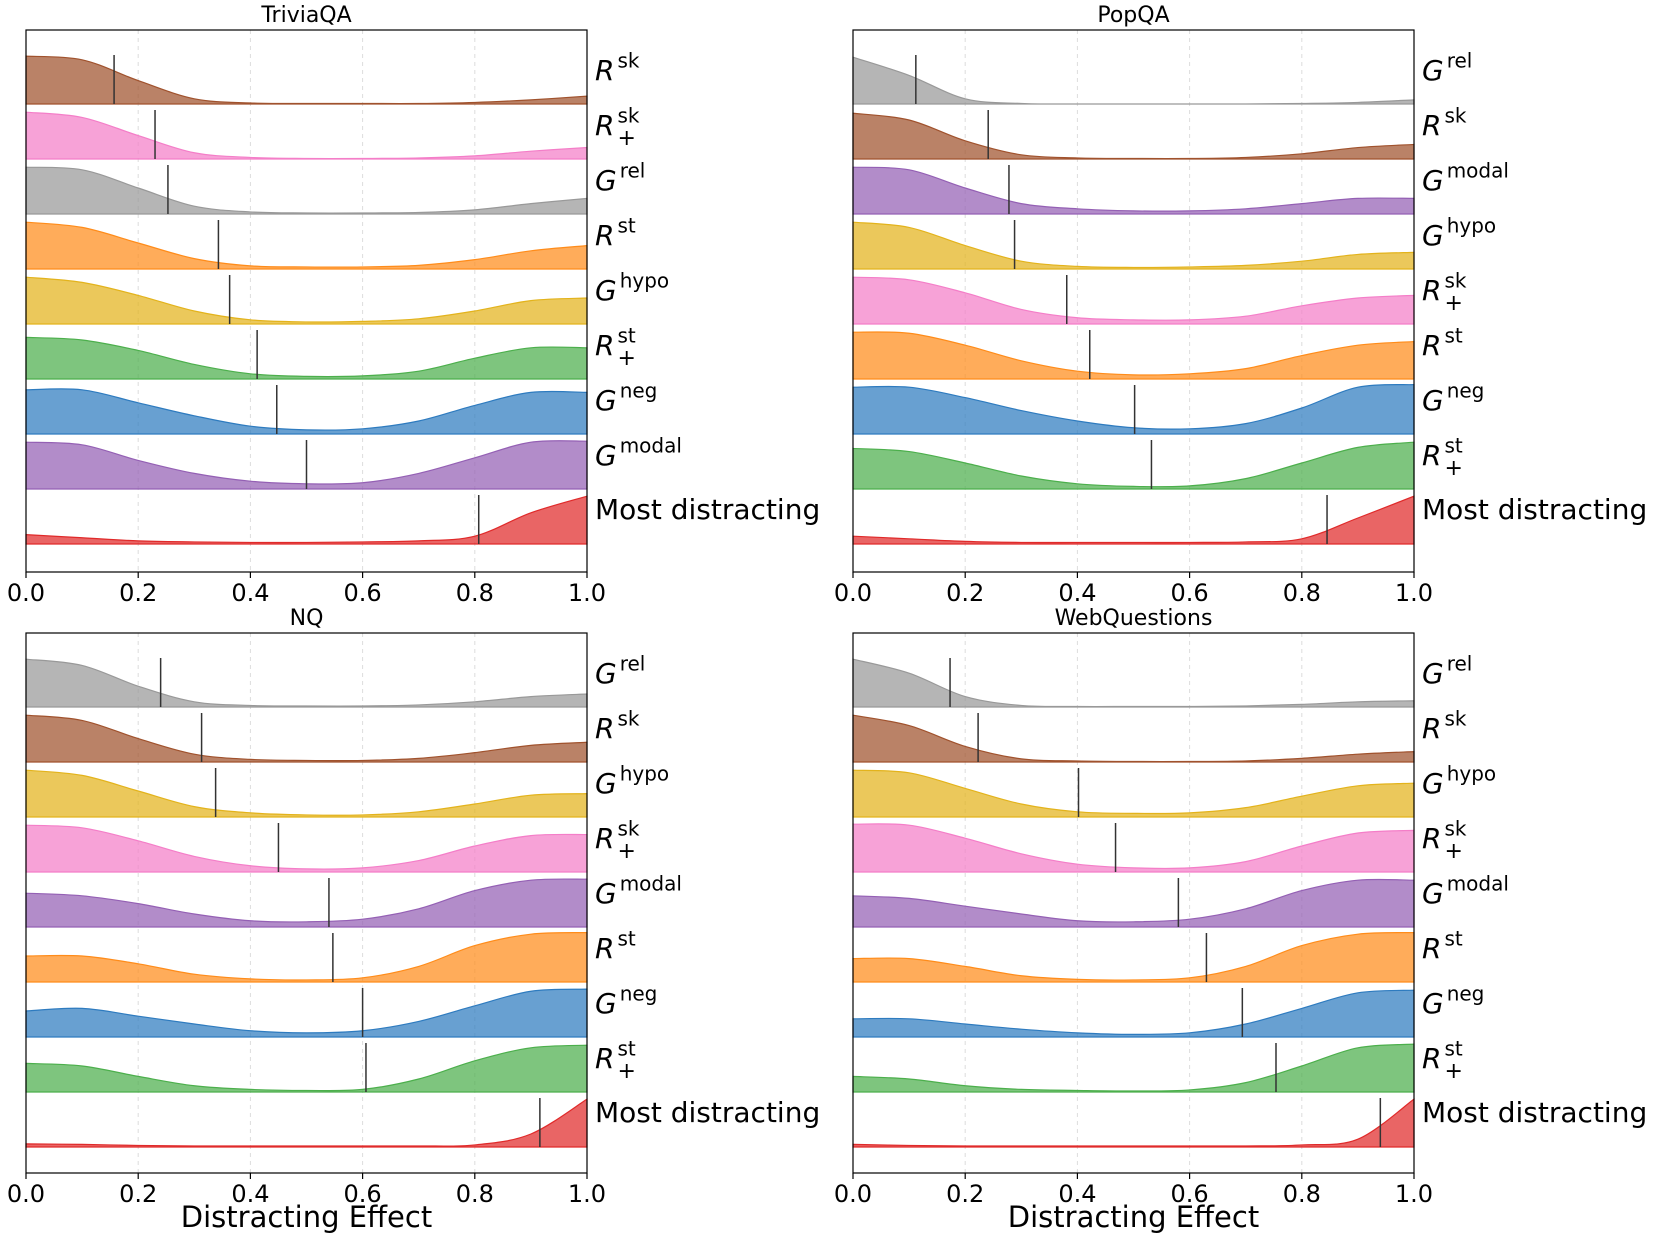 This screenshot has height=1241, width=1660. What do you see at coordinates (307, 618) in the screenshot?
I see `panel-title: NQ` at bounding box center [307, 618].